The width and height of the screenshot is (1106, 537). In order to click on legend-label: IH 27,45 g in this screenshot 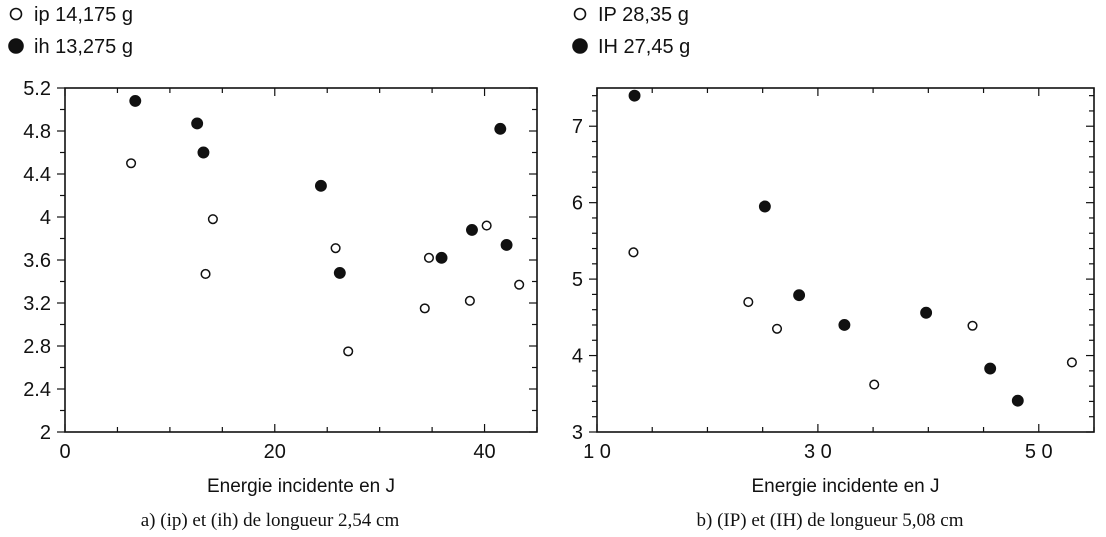, I will do `click(644, 47)`.